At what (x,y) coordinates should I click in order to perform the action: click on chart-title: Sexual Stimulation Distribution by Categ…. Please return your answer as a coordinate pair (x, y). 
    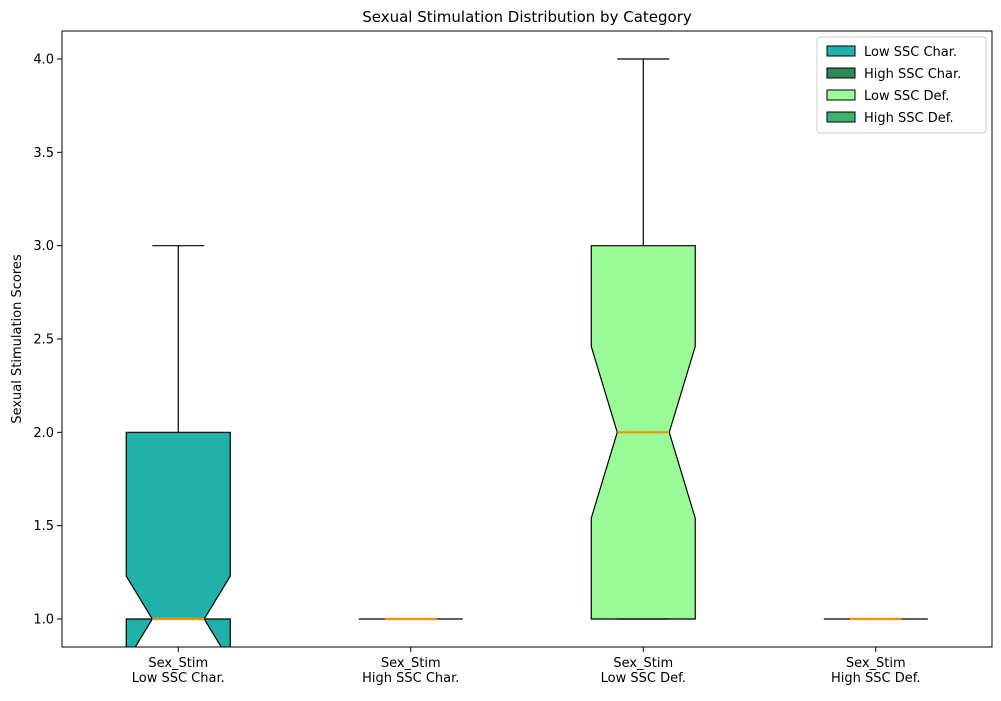
    Looking at the image, I should click on (527, 17).